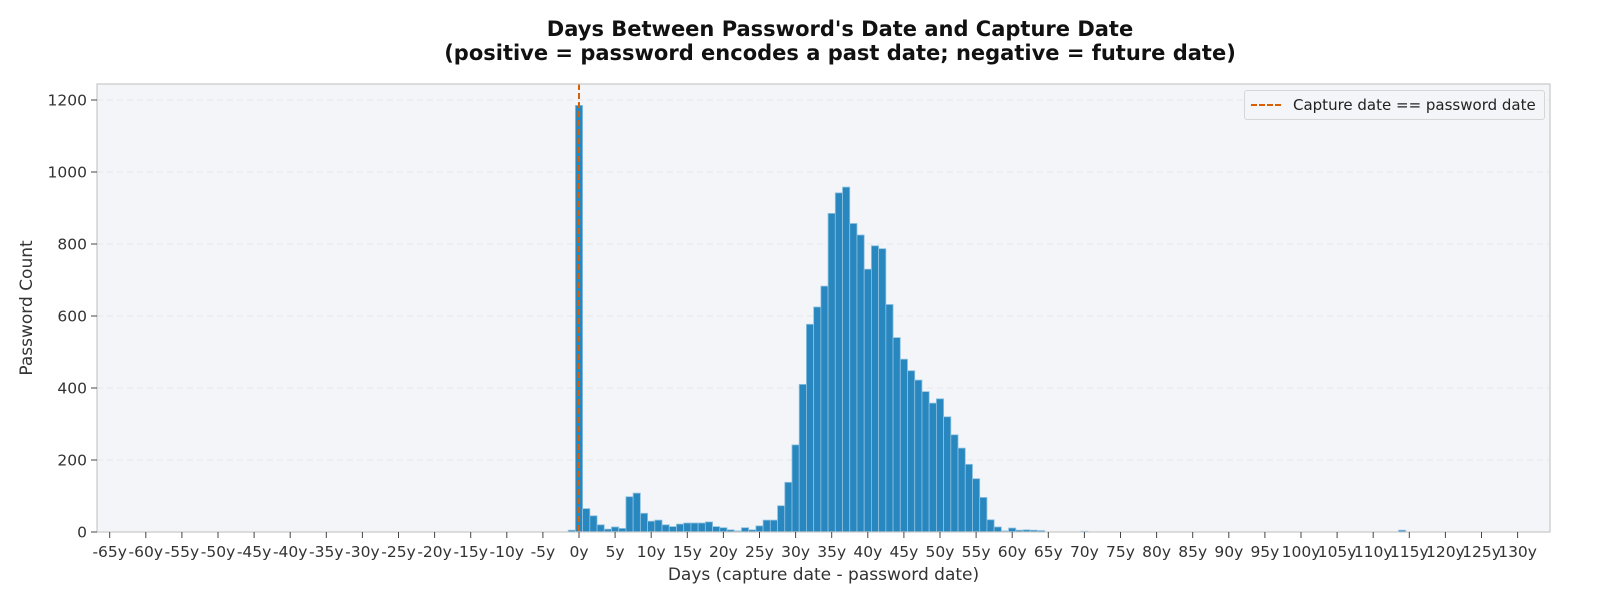  I want to click on x-tick-label: -15y, so click(470, 552).